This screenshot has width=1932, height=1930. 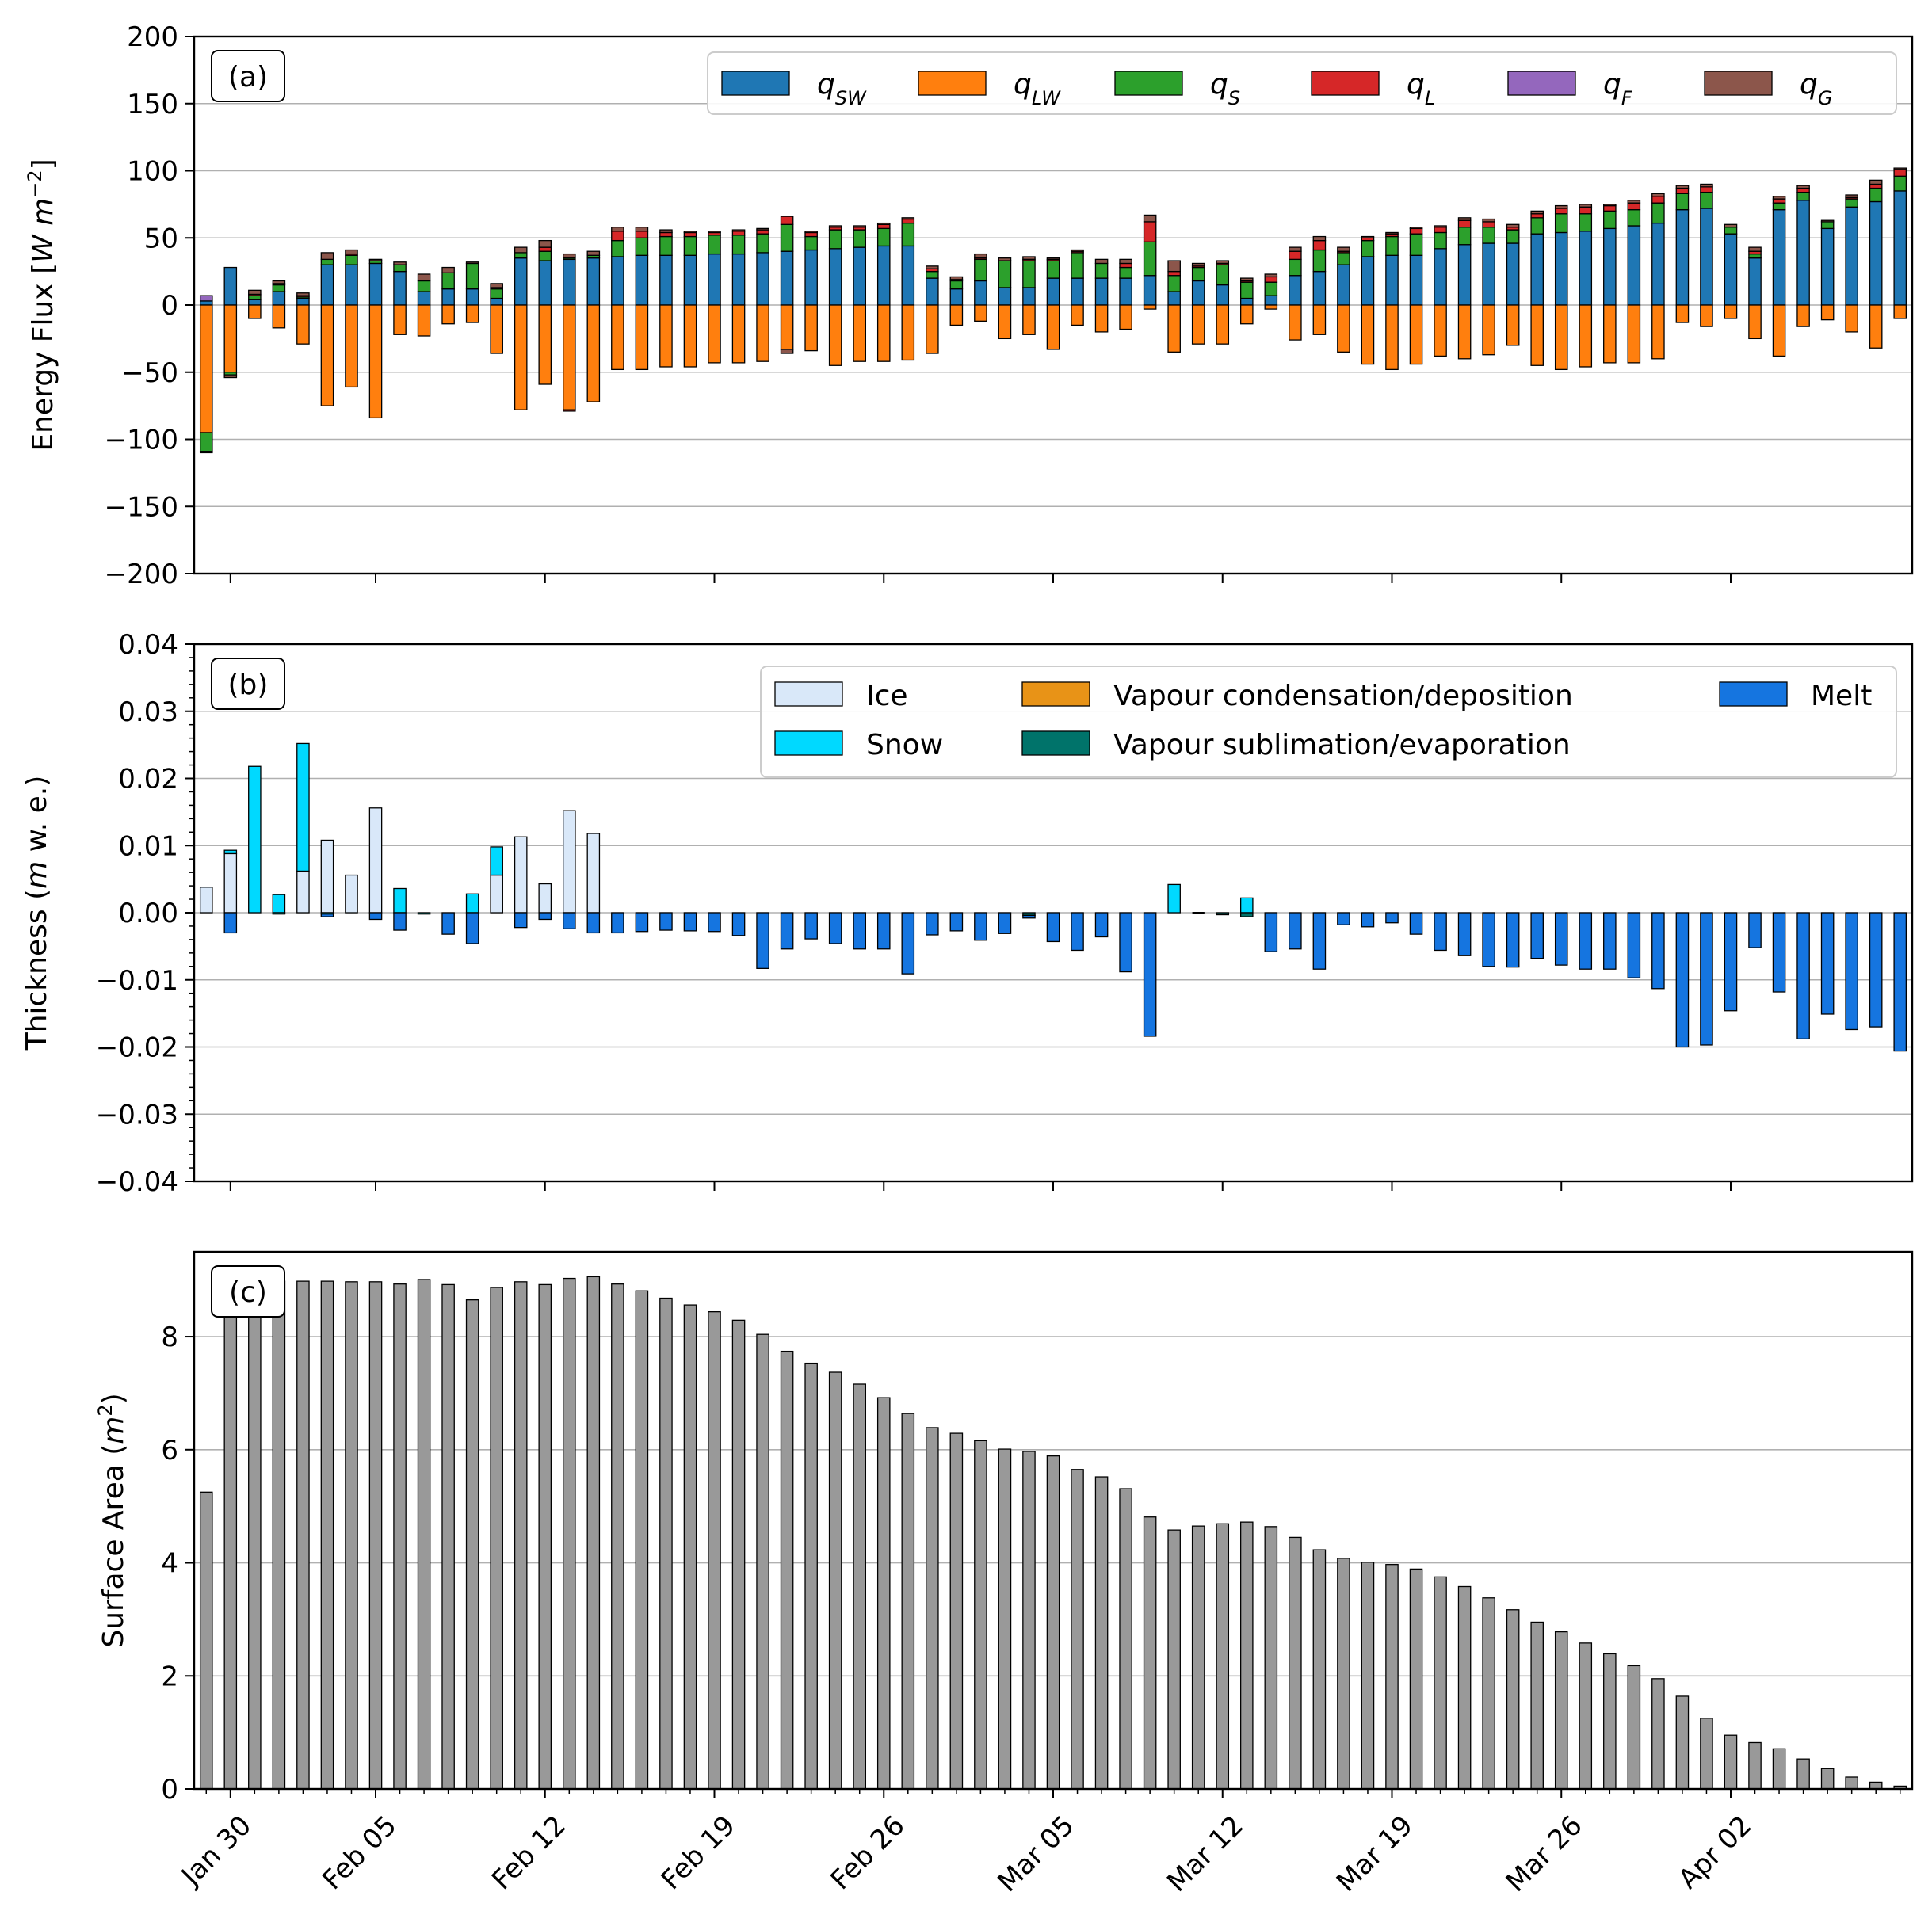 I want to click on y-tick-label: 0.03, so click(x=148, y=712).